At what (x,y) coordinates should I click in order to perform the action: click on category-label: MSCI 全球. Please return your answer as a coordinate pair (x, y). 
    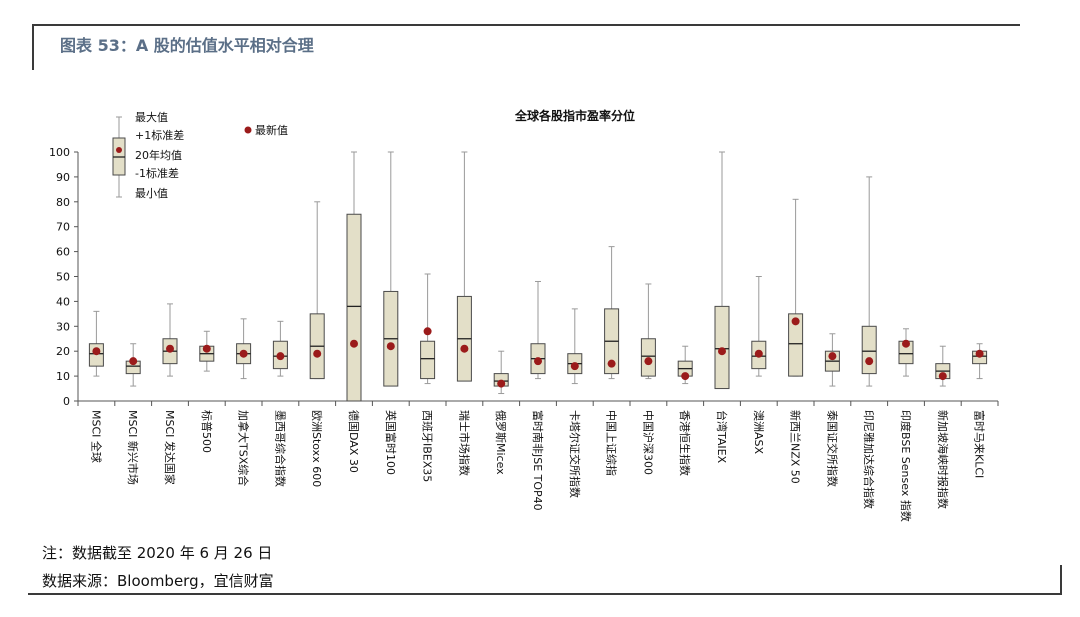
    Looking at the image, I should click on (96, 436).